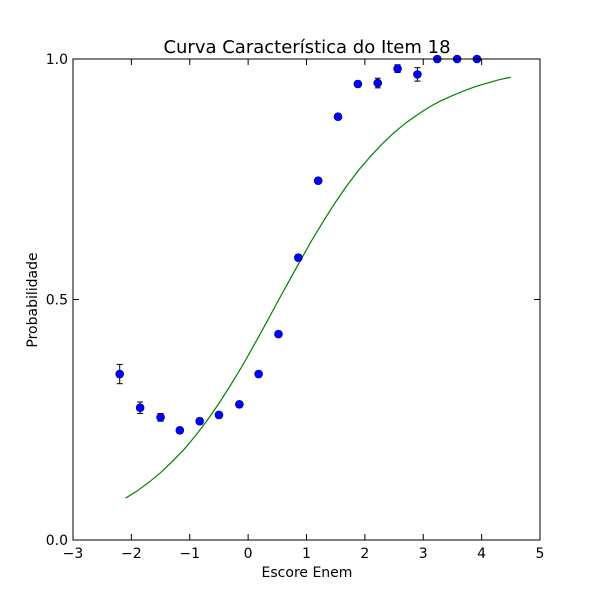 The height and width of the screenshot is (600, 600). What do you see at coordinates (73, 554) in the screenshot?
I see `x-tick-label: −3` at bounding box center [73, 554].